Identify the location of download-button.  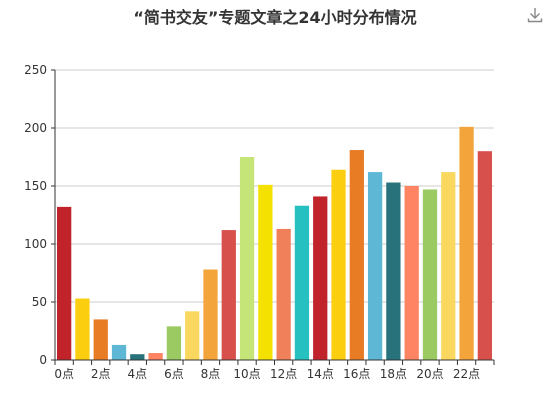
(535, 15).